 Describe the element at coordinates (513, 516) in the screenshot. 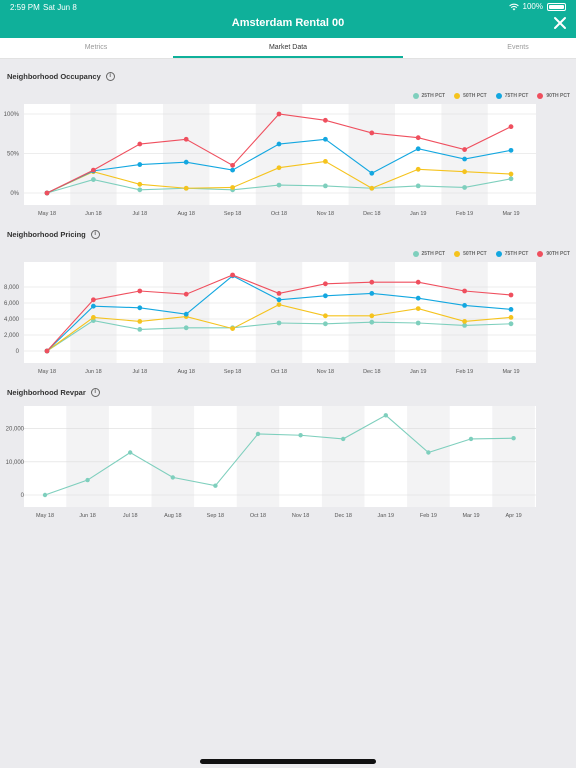

I see `x-tick-label: Apr 19` at that location.